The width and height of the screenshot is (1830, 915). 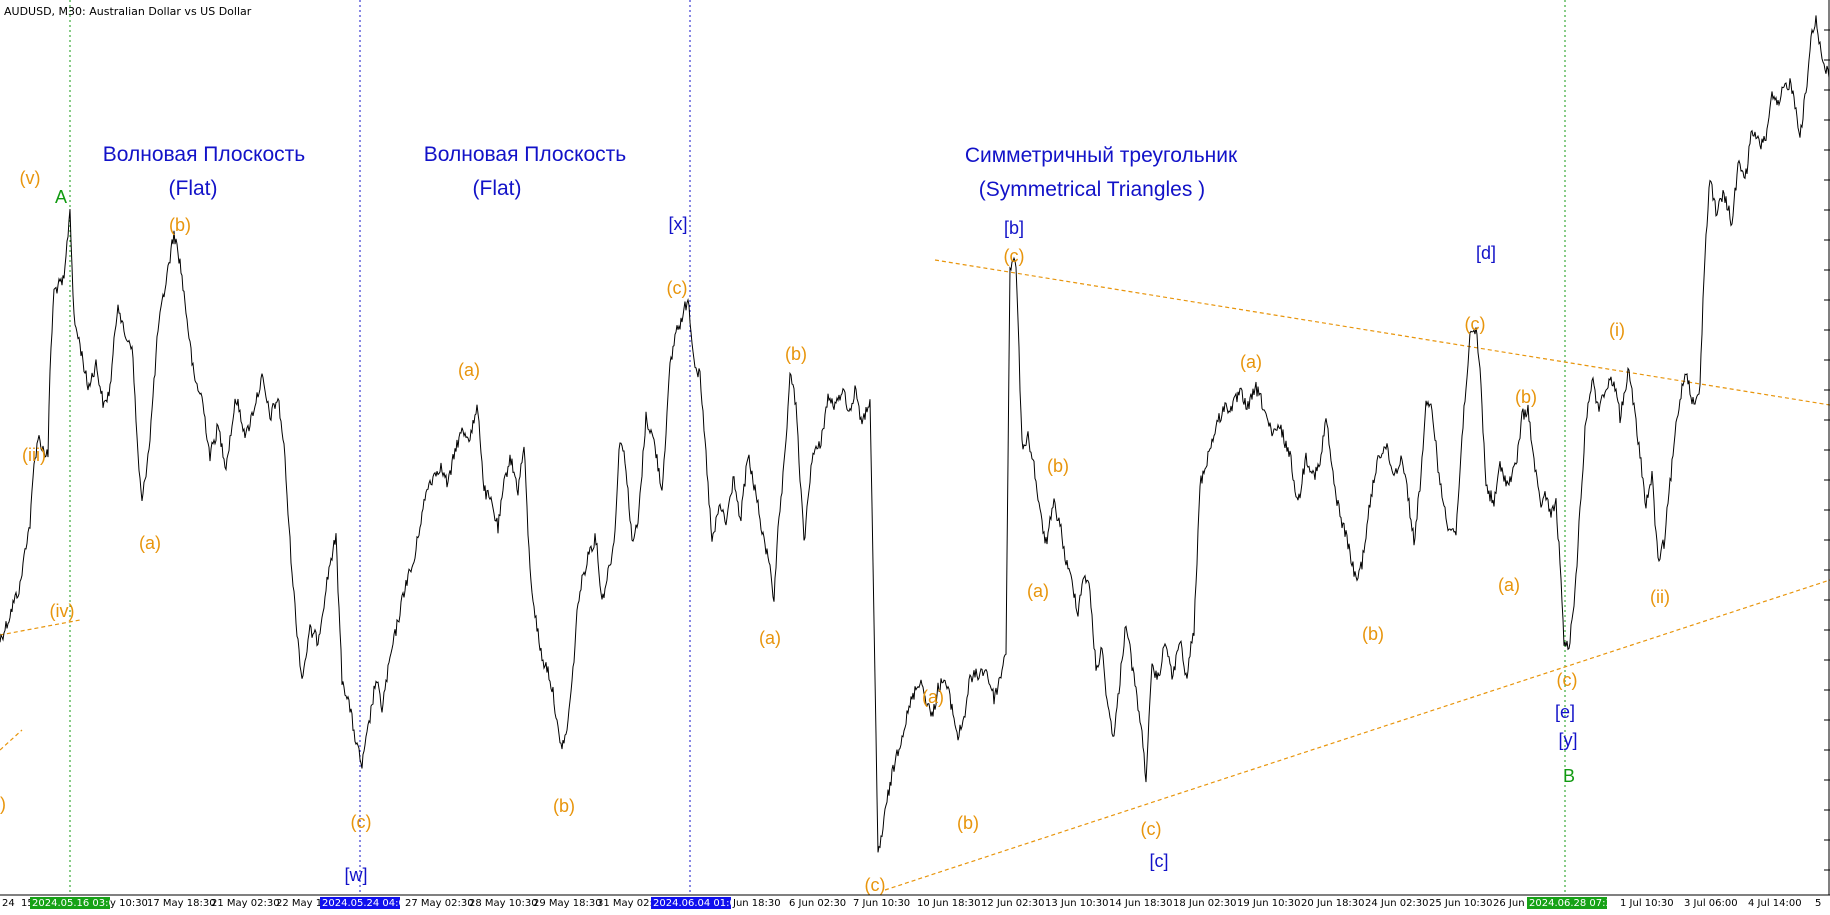 I want to click on x-tick-label: 2024.06.28 07:30, so click(x=1573, y=903).